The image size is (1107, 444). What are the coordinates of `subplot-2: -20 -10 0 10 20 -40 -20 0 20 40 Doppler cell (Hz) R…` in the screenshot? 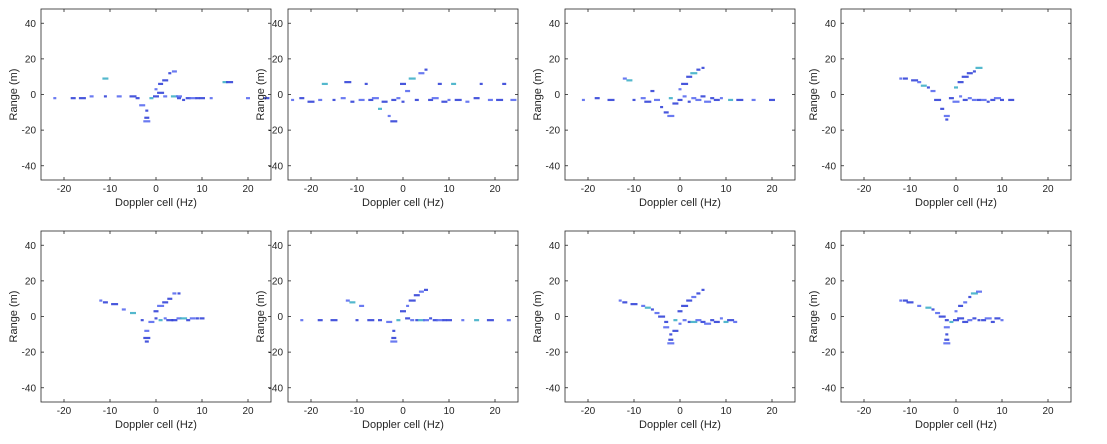 It's located at (387, 108).